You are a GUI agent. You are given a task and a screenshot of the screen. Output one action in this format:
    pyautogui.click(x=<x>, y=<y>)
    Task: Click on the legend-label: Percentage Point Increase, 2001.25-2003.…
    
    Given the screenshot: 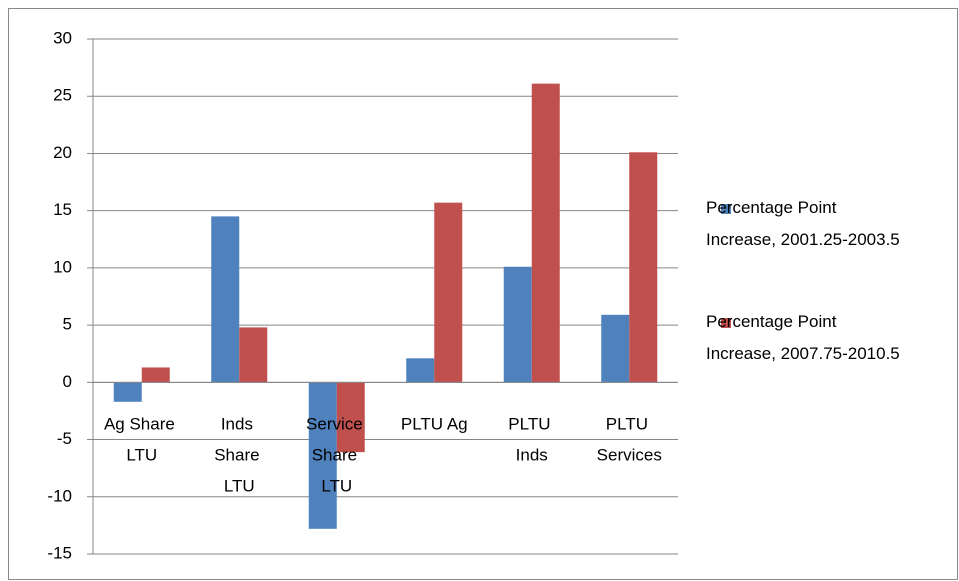 What is the action you would take?
    pyautogui.click(x=803, y=223)
    